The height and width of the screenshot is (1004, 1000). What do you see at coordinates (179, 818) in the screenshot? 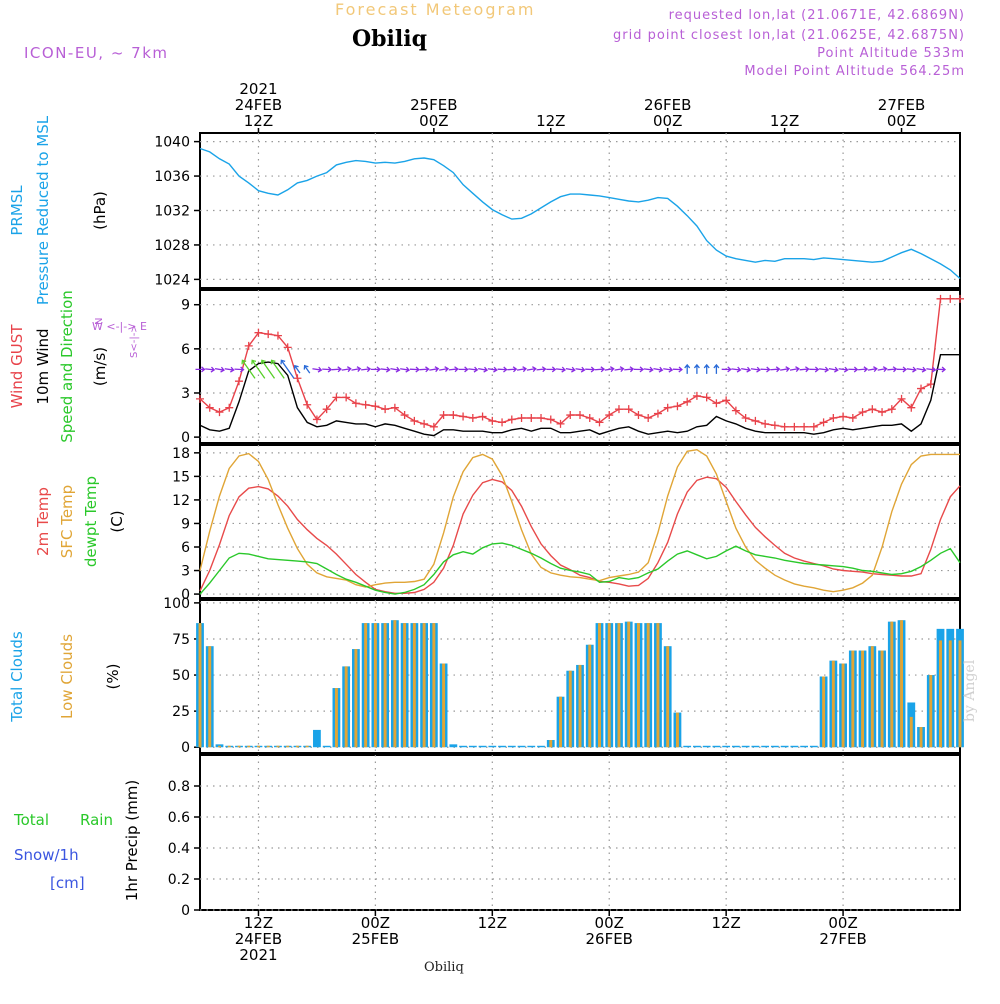
I see `precip-ytick-label: 0.6` at bounding box center [179, 818].